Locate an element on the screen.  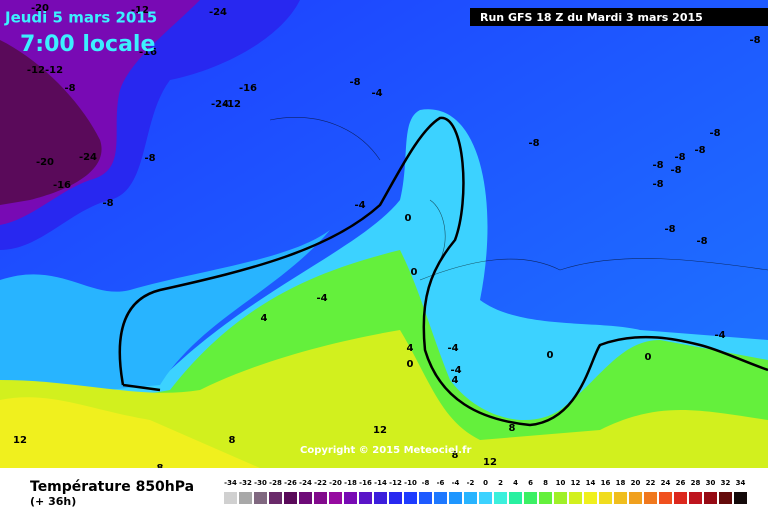
warmest-area is located at coordinates (130, 432).